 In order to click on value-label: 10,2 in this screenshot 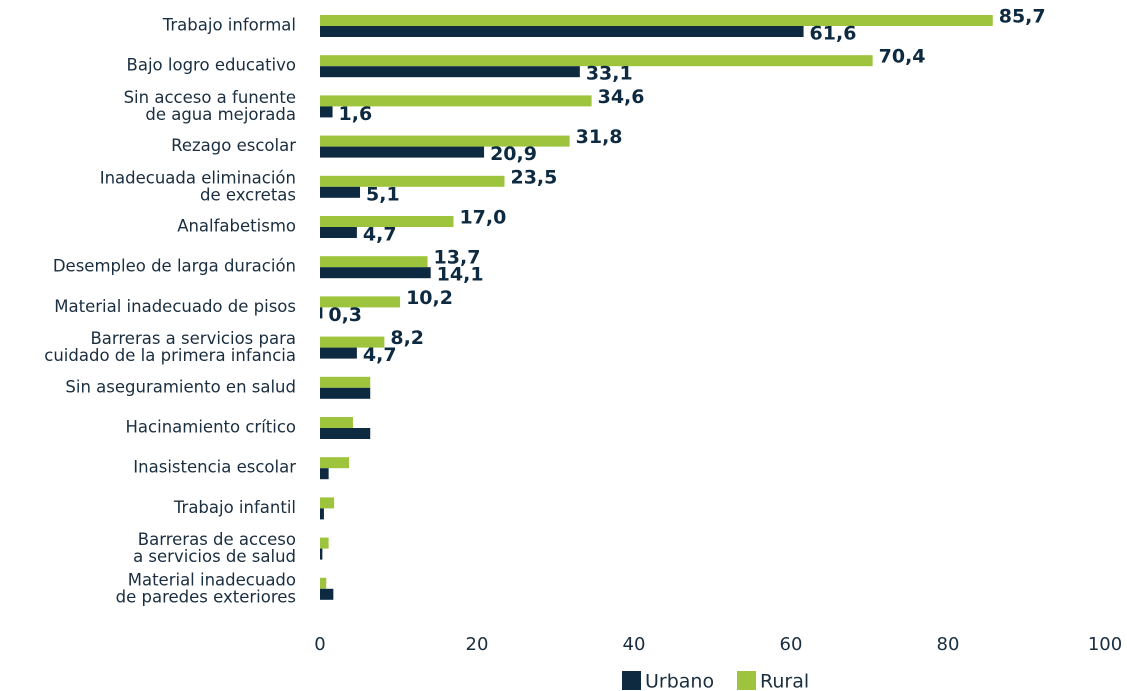, I will do `click(429, 298)`.